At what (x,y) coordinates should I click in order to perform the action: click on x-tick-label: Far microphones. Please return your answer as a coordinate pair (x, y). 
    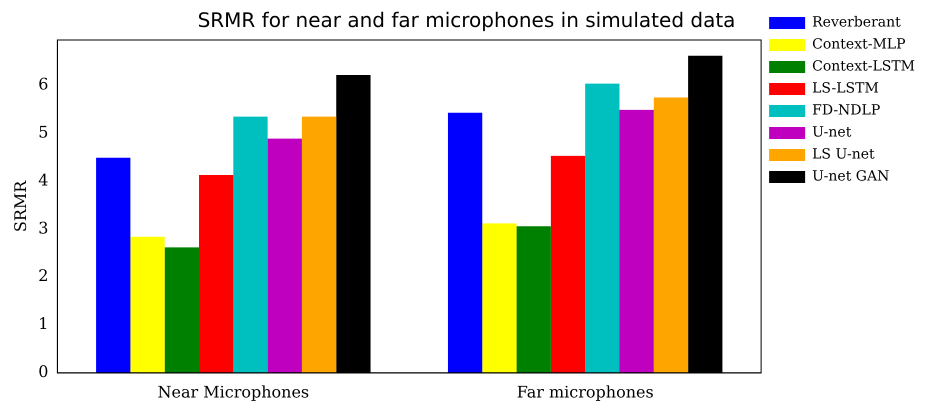
    Looking at the image, I should click on (585, 392).